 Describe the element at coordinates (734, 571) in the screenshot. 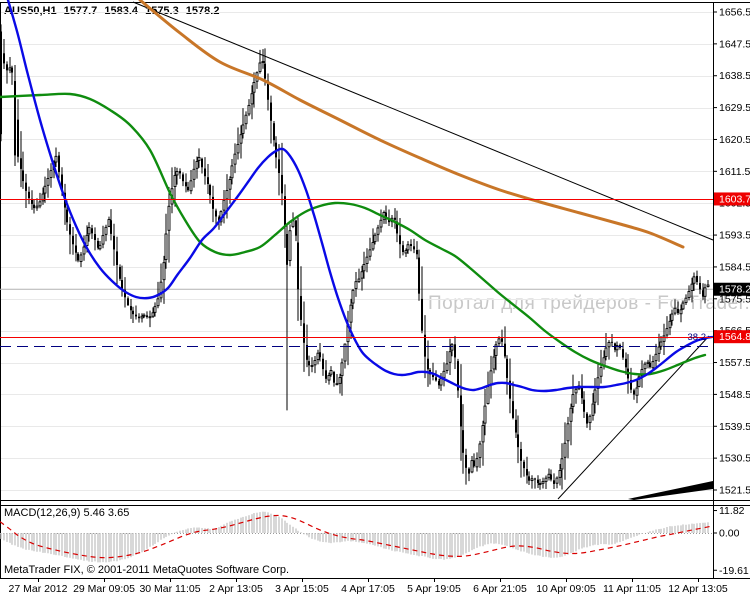

I see `svg-text: -19.61` at that location.